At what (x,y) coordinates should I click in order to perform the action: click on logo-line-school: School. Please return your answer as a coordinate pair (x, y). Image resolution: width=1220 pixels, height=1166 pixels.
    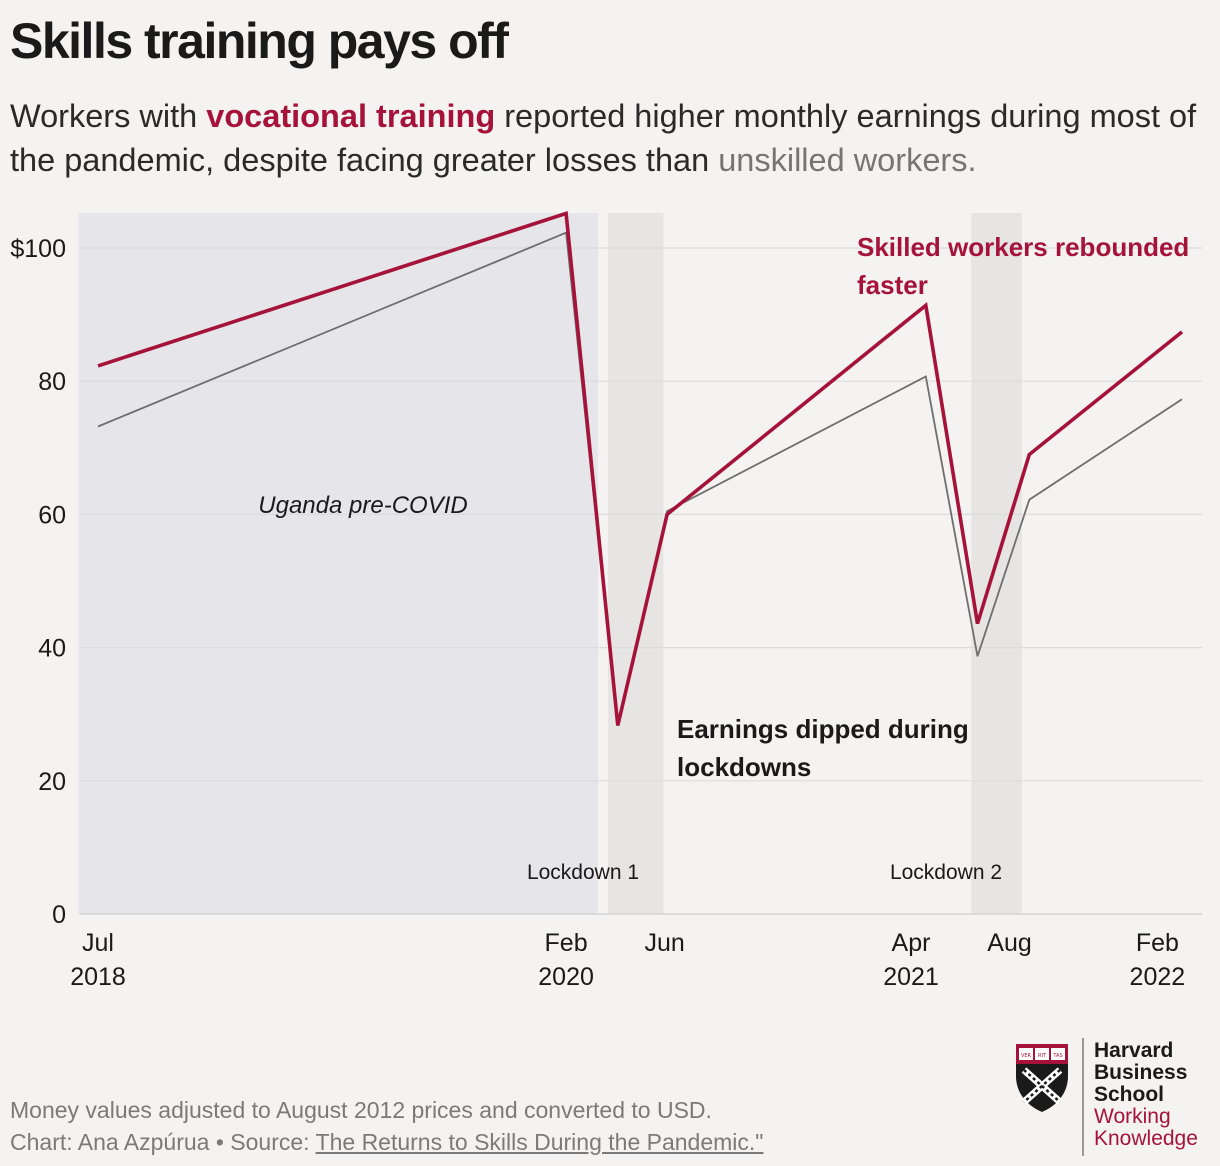
    Looking at the image, I should click on (1129, 1094).